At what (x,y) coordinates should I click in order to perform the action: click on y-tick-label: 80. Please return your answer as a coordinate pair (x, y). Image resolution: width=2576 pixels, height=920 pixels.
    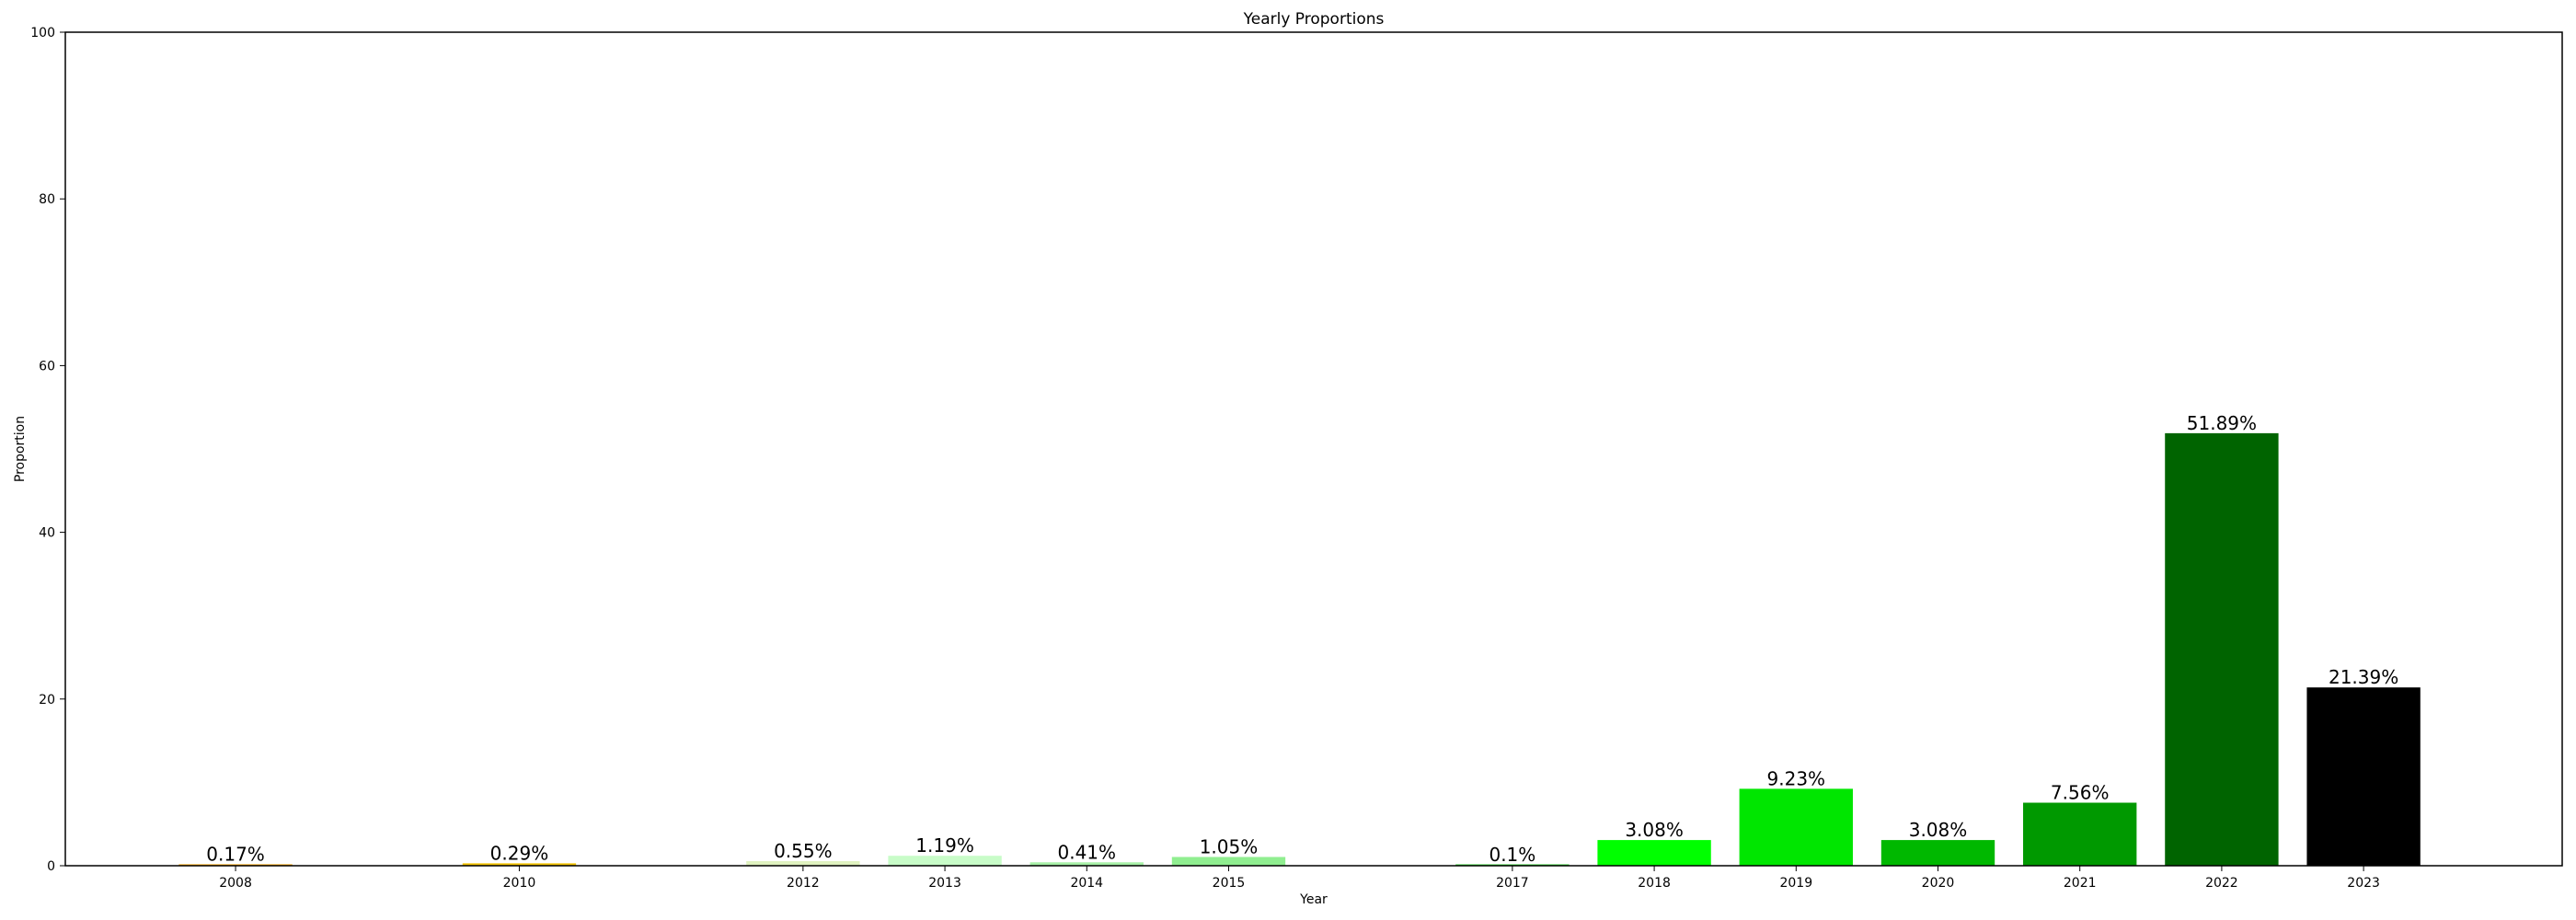
    Looking at the image, I should click on (47, 199).